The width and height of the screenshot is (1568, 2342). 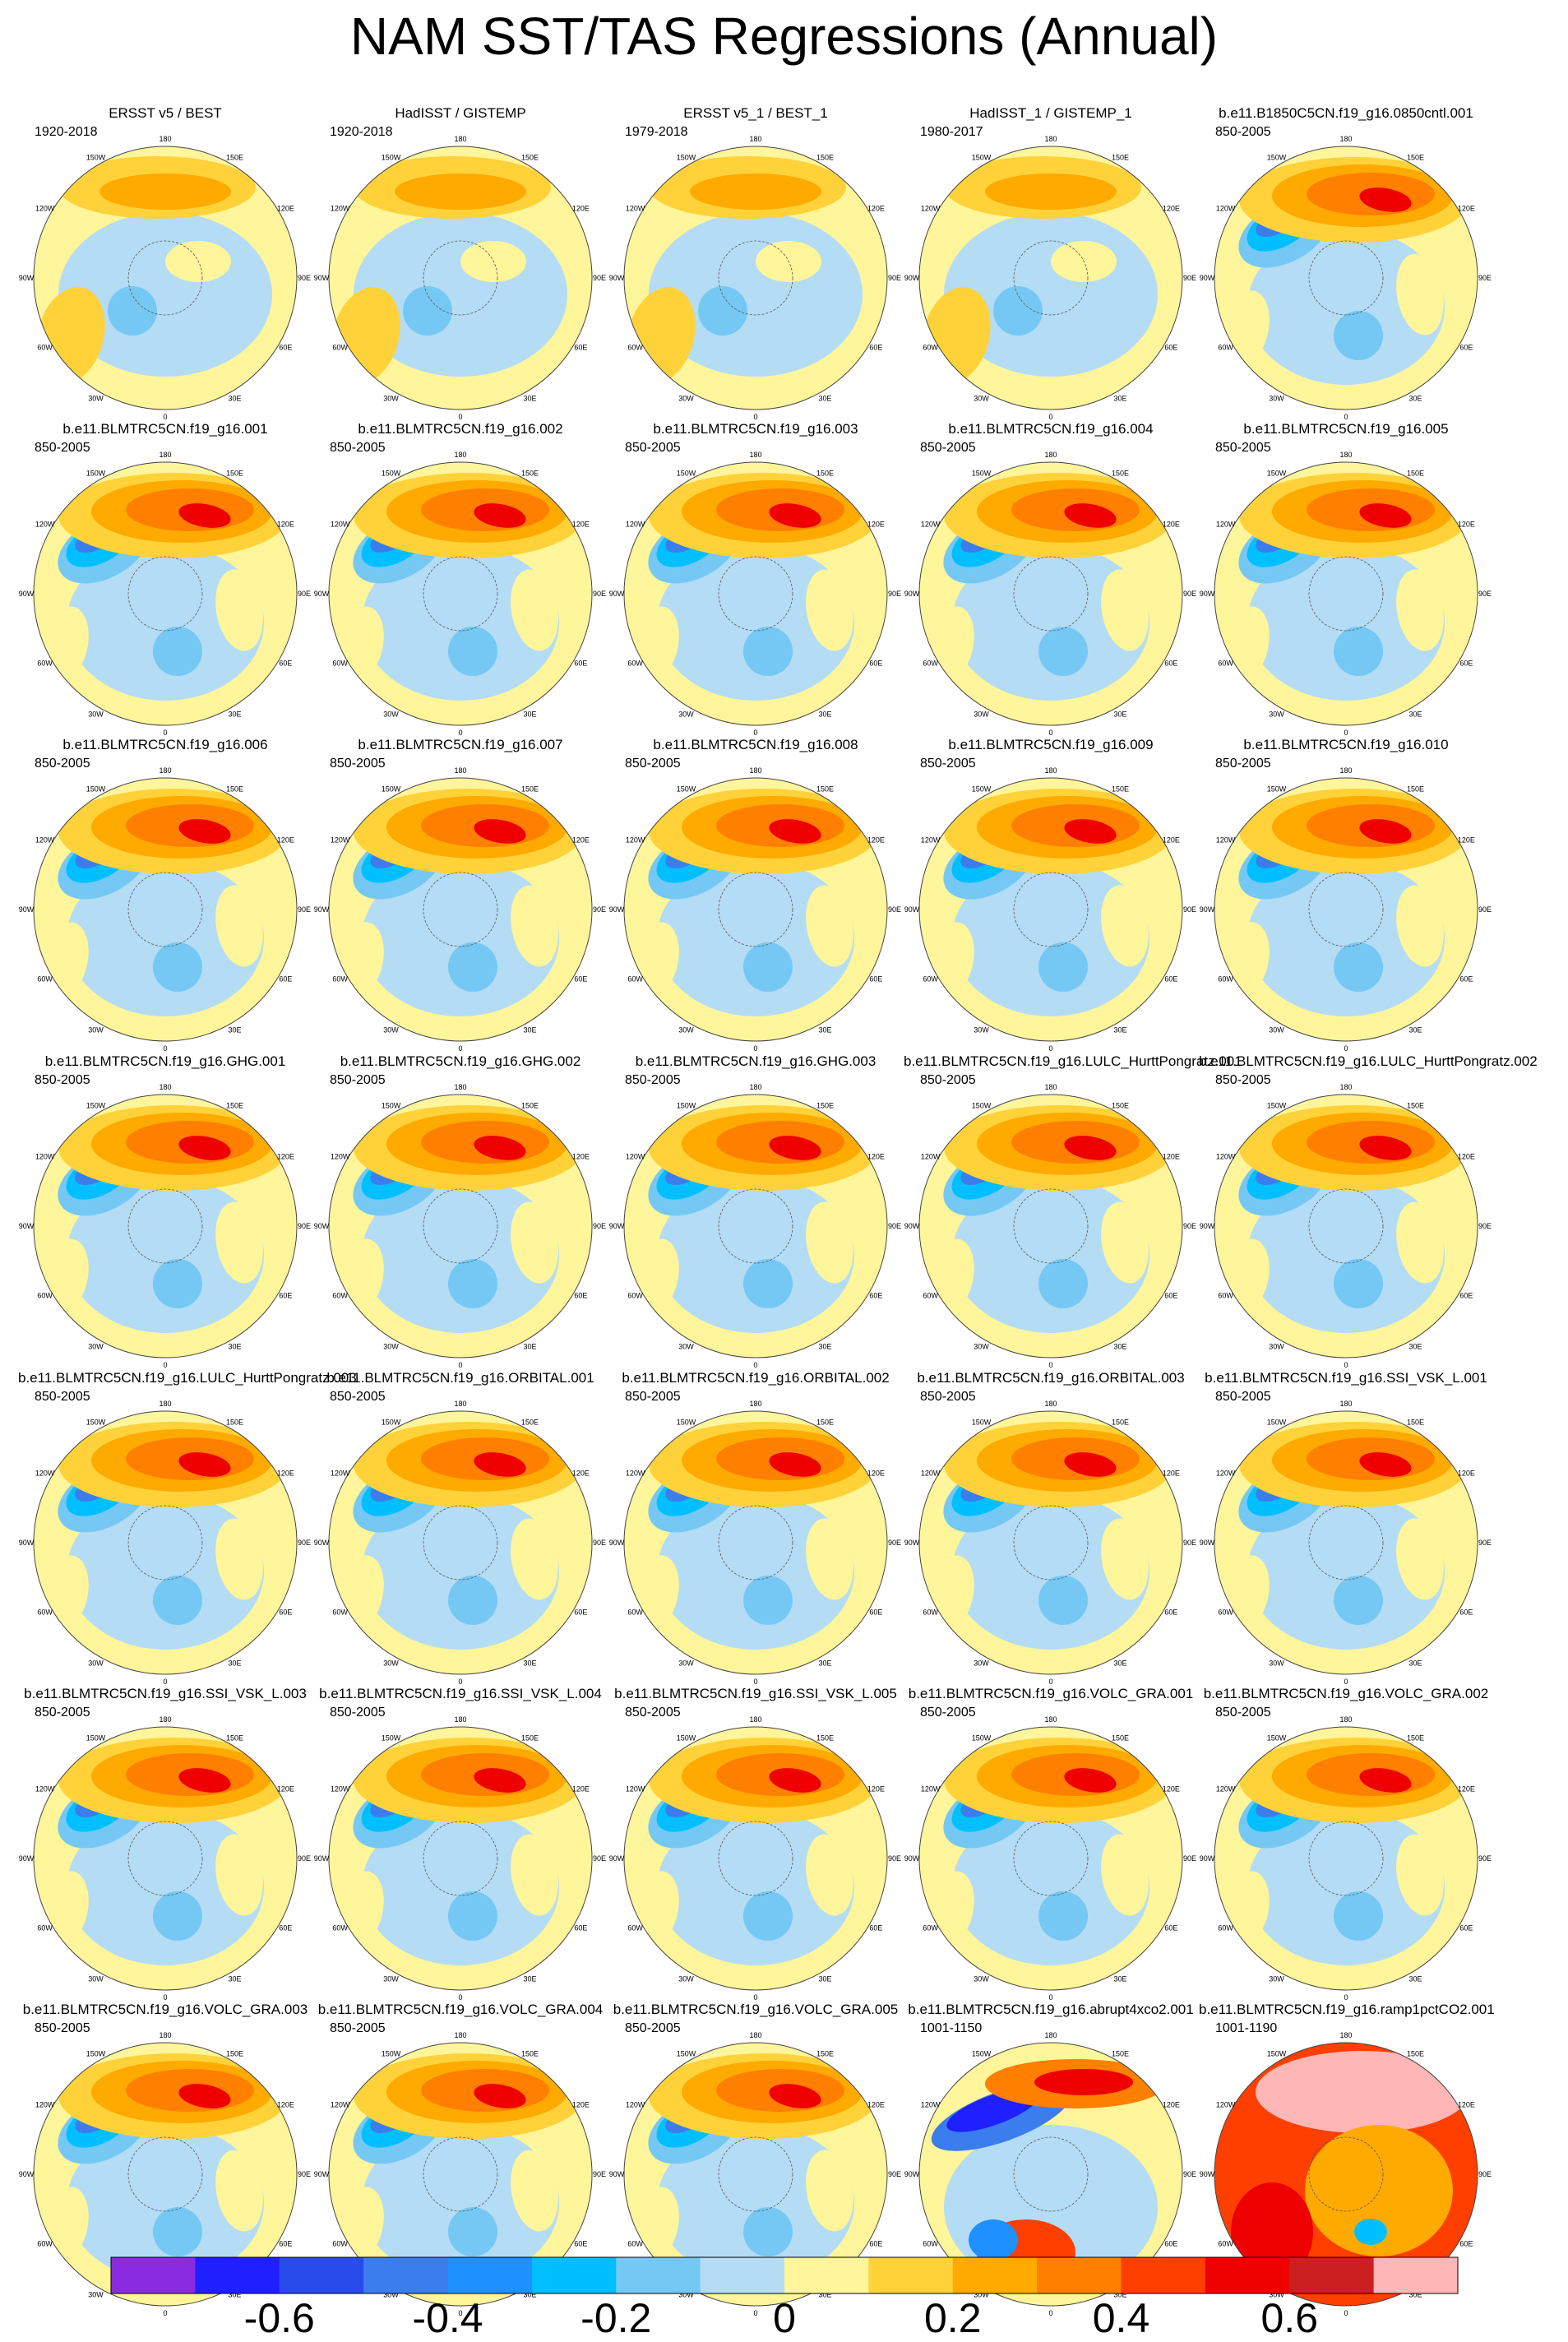 What do you see at coordinates (96, 714) in the screenshot?
I see `longitude-label: 30W` at bounding box center [96, 714].